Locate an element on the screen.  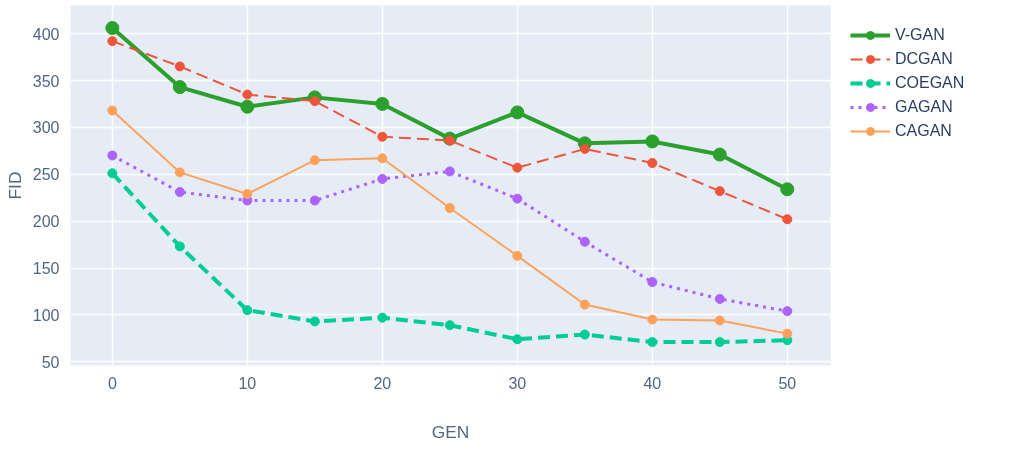
x-axis-title: GEN is located at coordinates (450, 431).